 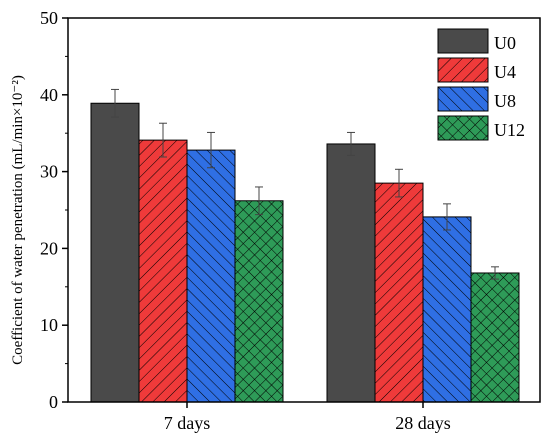 I want to click on y-tick-label: 50, so click(x=49, y=18).